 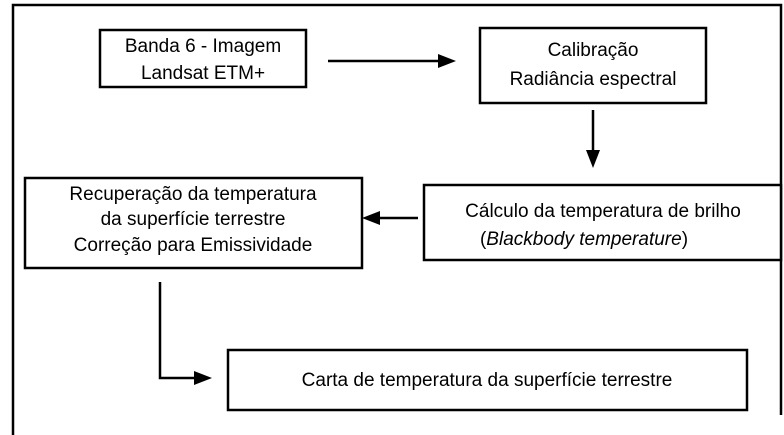 I want to click on node-label: Landsat ETM+, so click(x=203, y=73).